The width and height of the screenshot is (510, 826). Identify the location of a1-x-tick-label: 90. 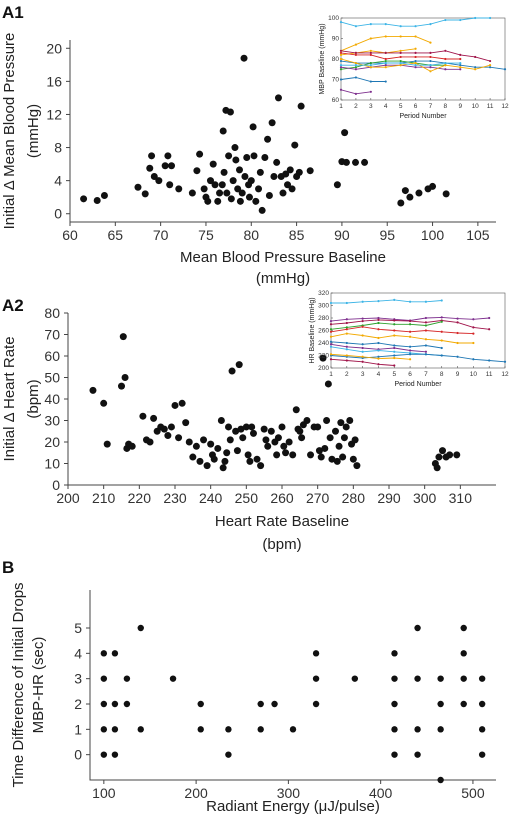
(342, 235).